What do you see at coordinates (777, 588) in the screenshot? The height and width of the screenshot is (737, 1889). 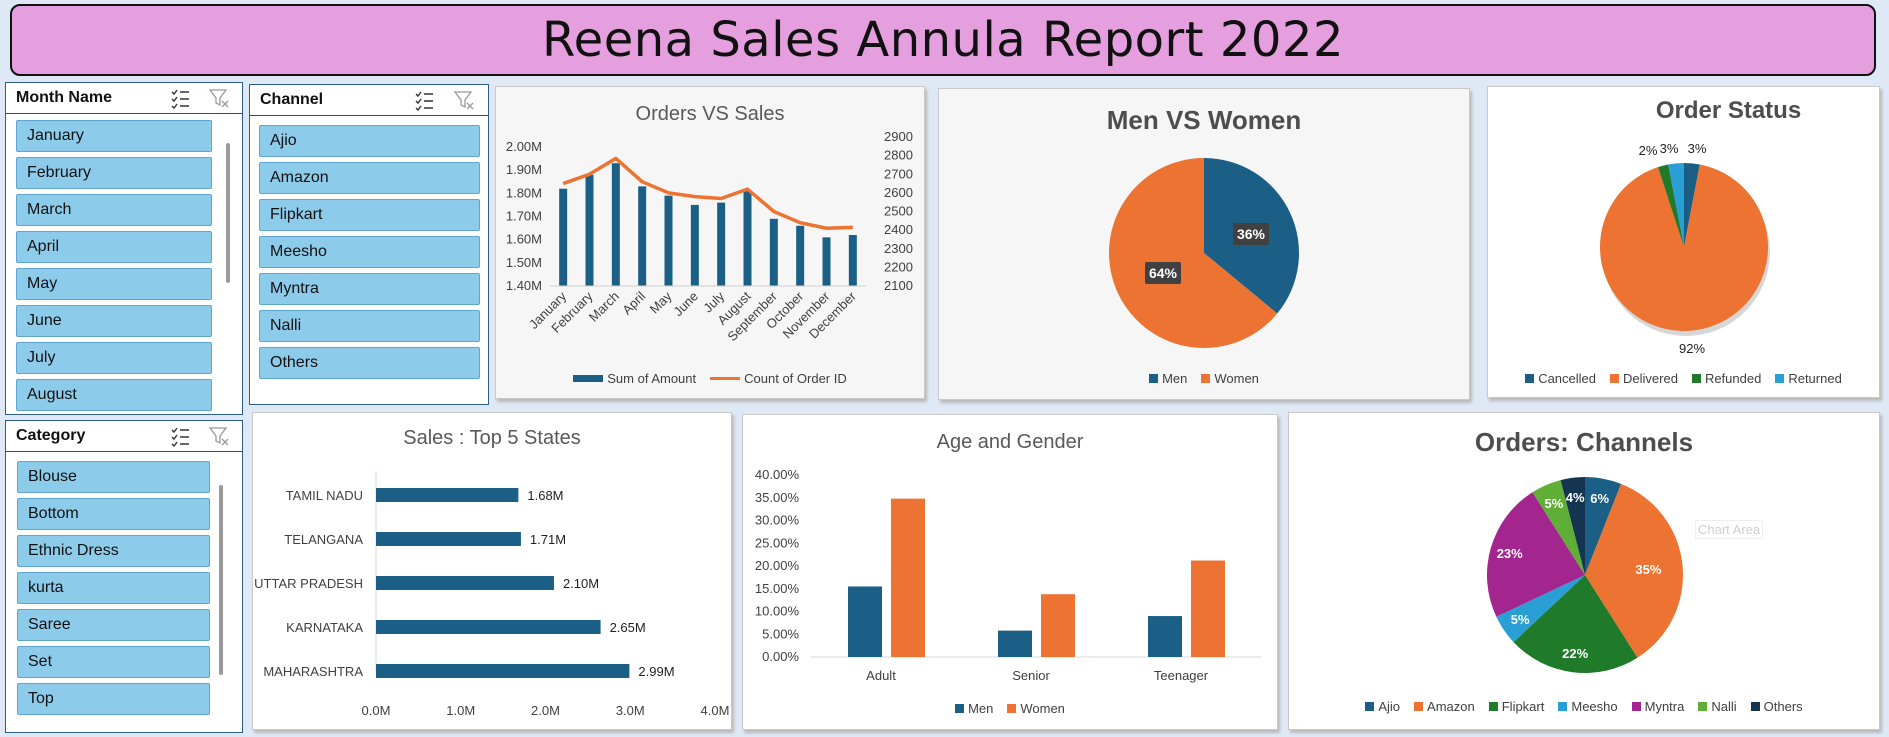 I see `y-tick-label: 15.00%` at bounding box center [777, 588].